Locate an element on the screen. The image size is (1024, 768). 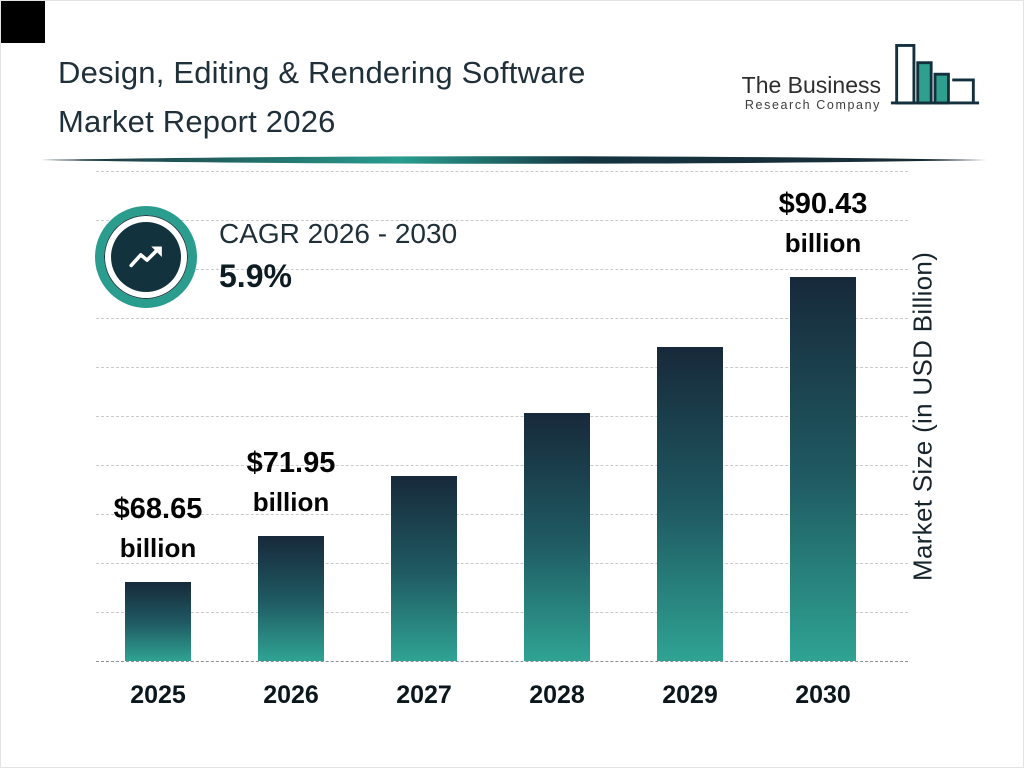
trend-up-icon is located at coordinates (146, 257).